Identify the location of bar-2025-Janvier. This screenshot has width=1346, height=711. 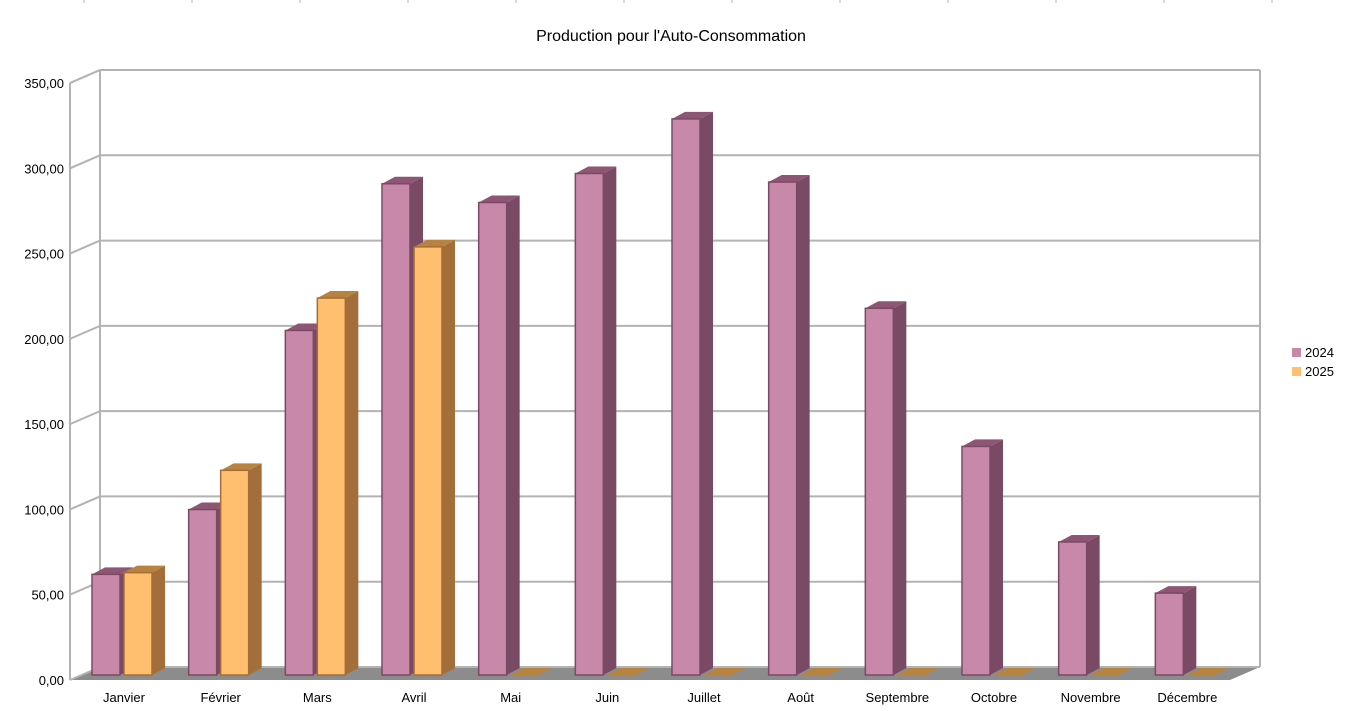
(144, 620).